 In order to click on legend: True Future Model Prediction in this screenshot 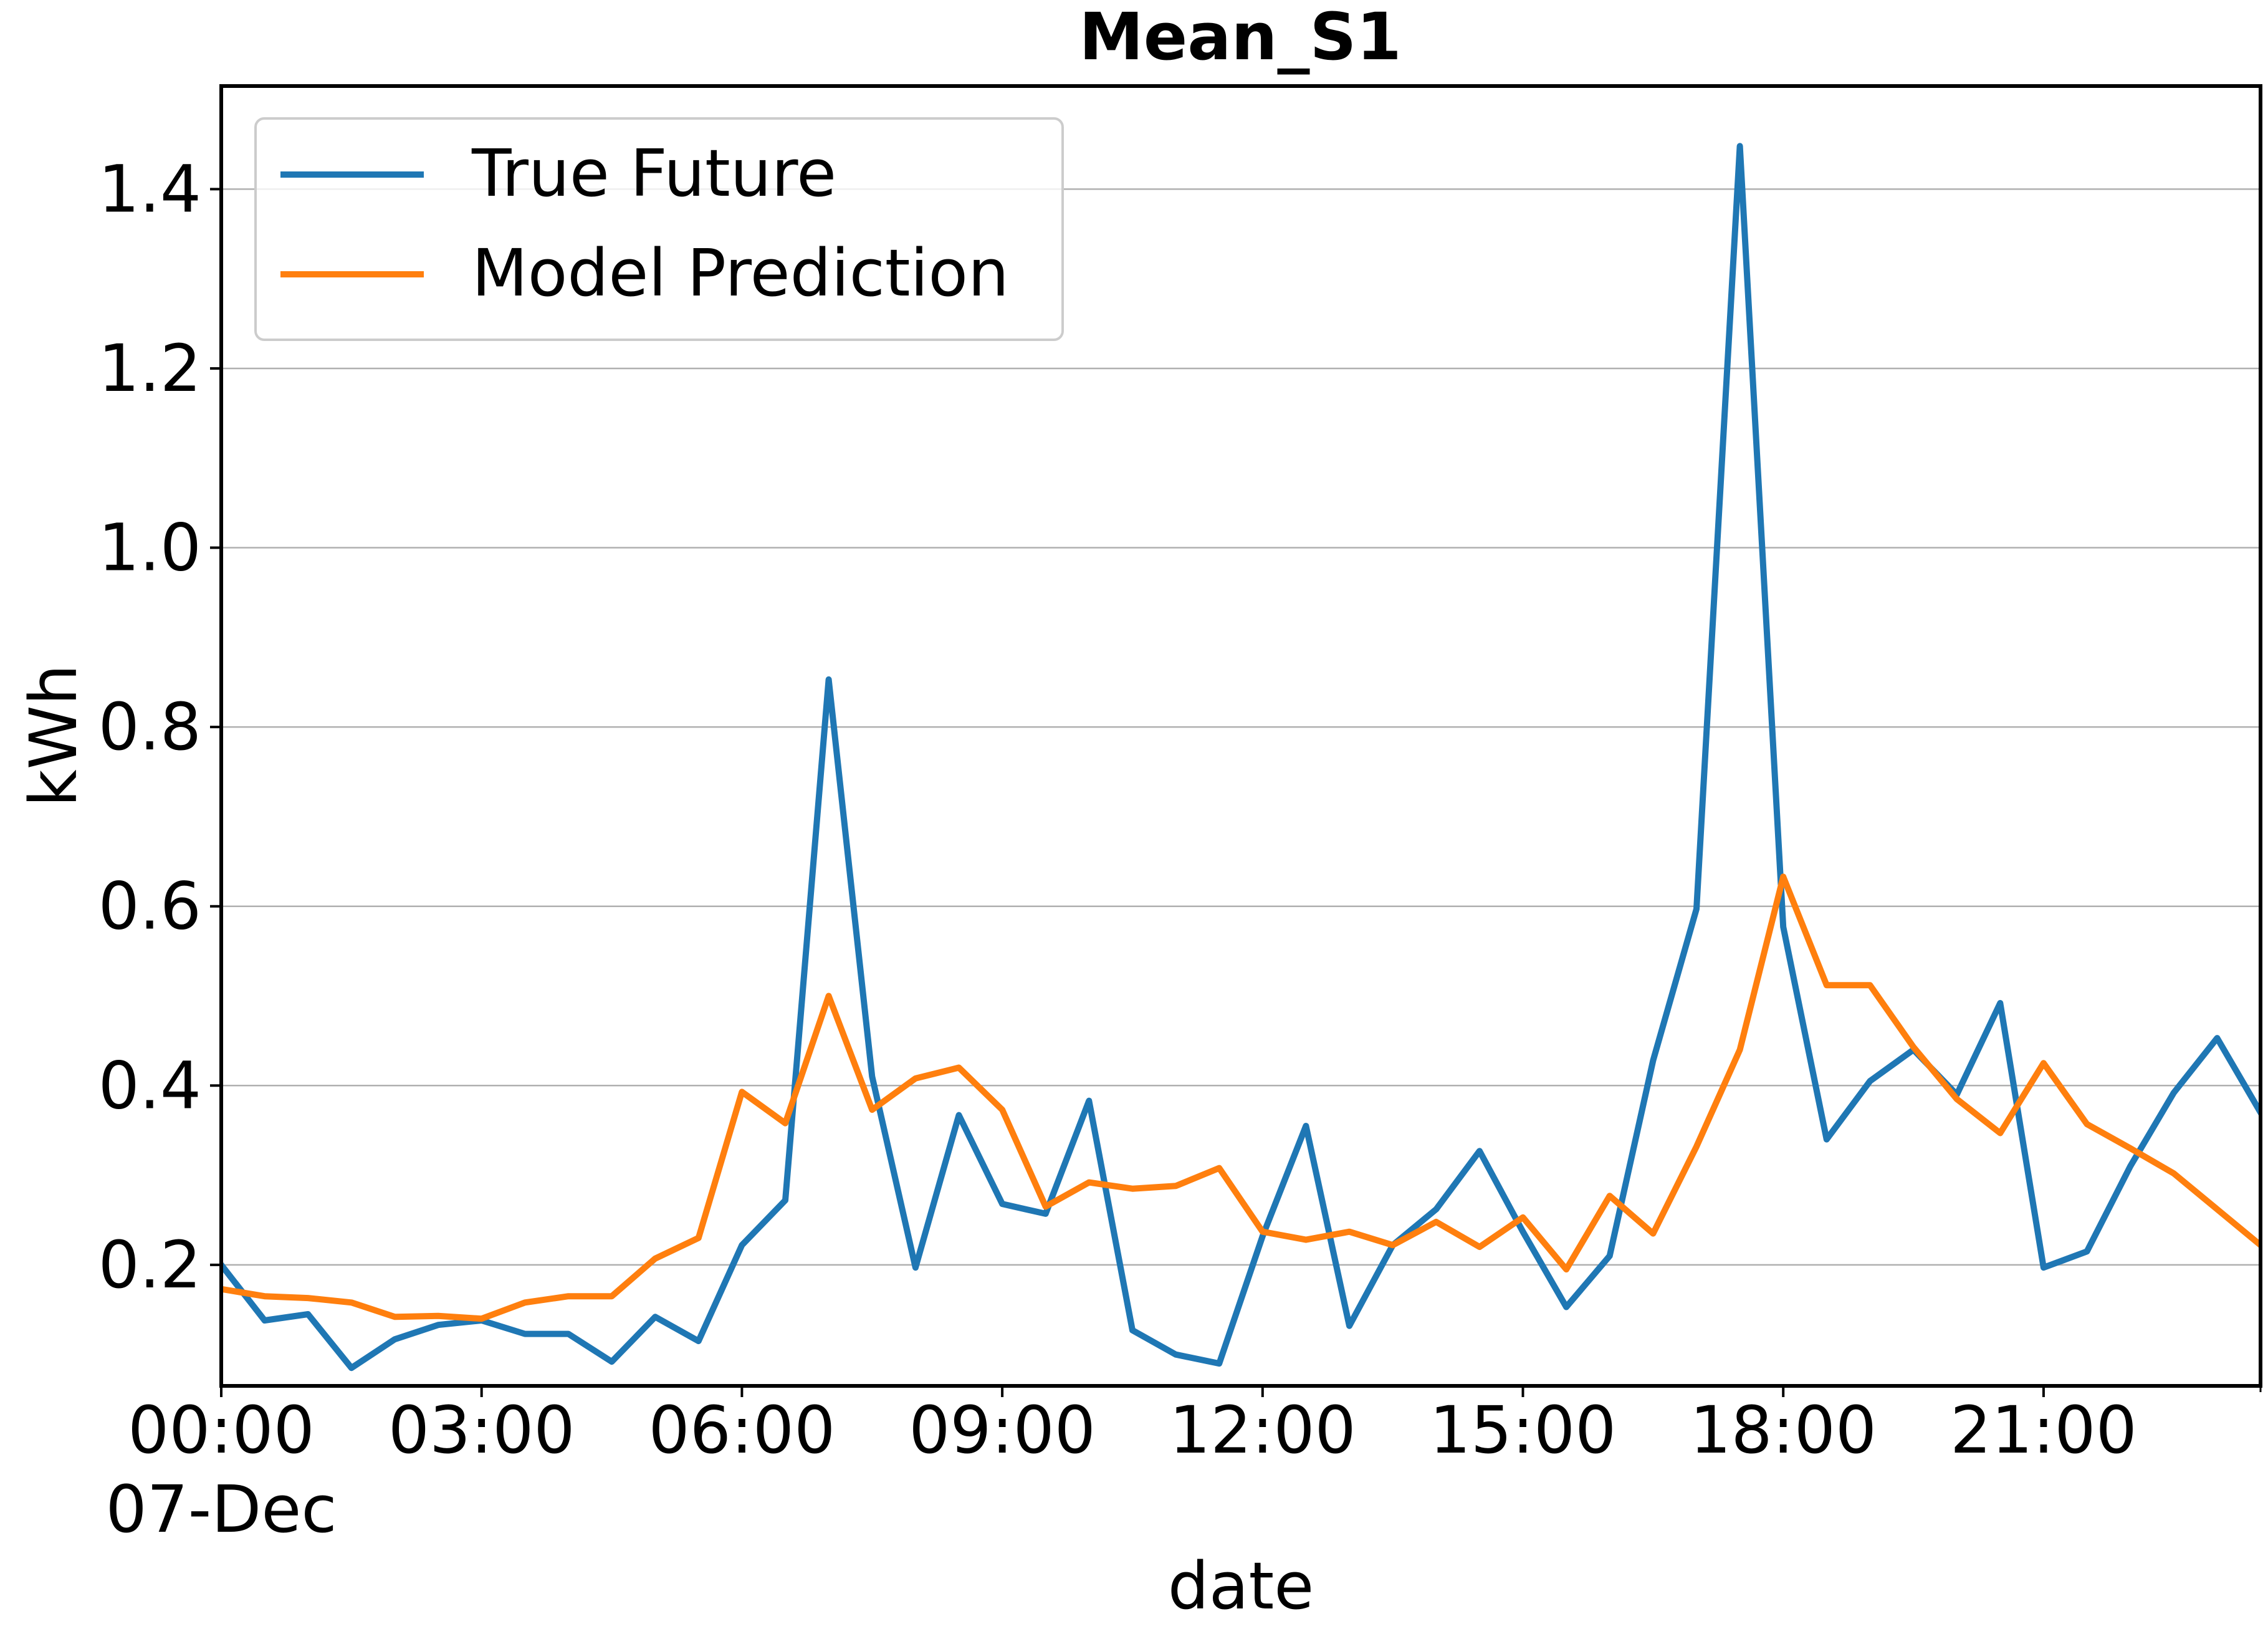, I will do `click(659, 229)`.